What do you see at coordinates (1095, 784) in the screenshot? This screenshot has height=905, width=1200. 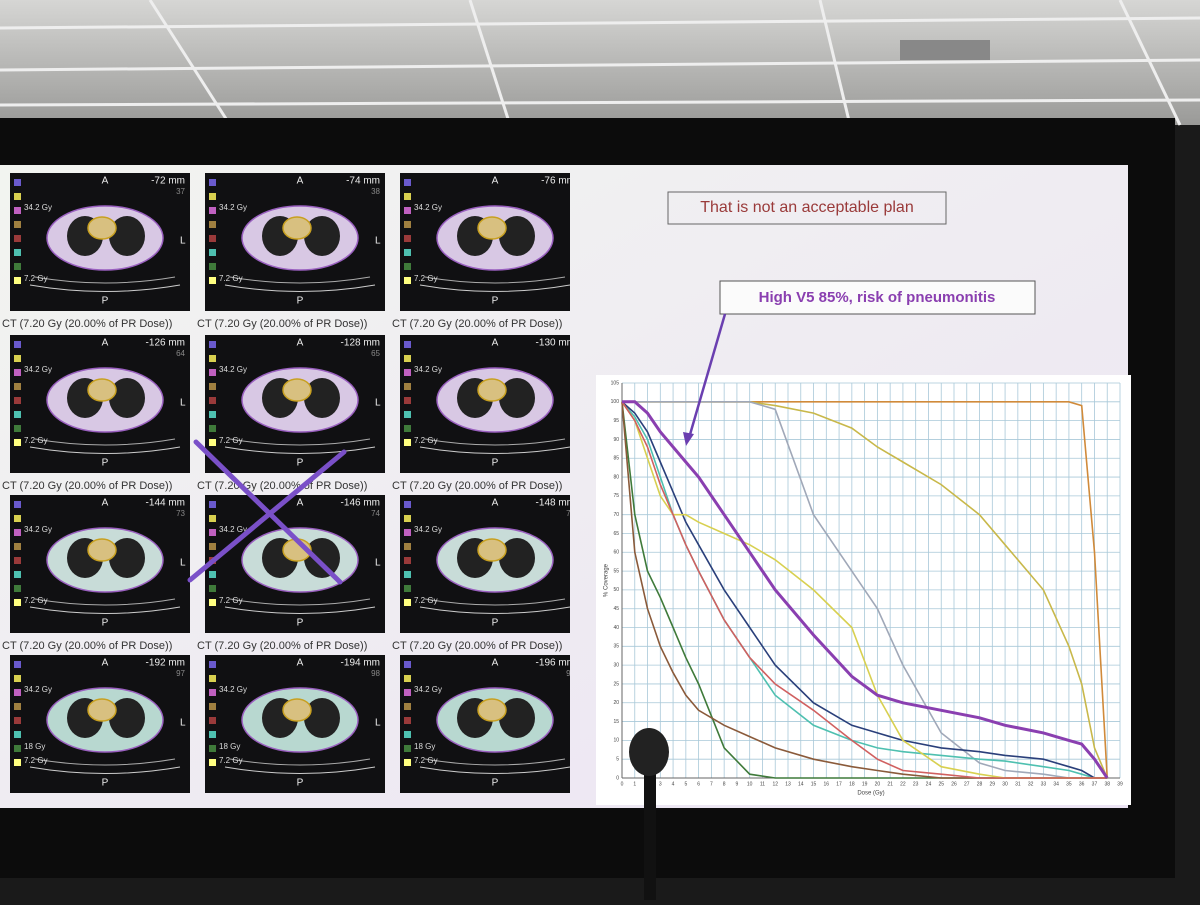 I see `x-tick-label: 37` at bounding box center [1095, 784].